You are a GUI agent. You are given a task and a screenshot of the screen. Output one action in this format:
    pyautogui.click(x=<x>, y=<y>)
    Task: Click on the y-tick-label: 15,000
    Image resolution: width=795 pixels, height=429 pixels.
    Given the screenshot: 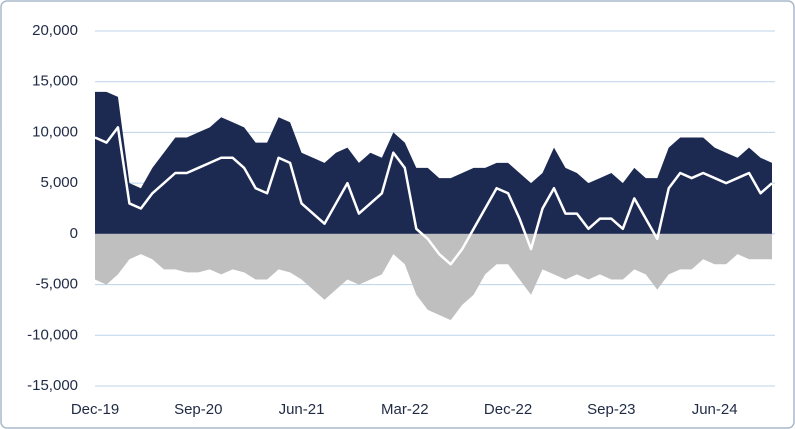 What is the action you would take?
    pyautogui.click(x=55, y=81)
    